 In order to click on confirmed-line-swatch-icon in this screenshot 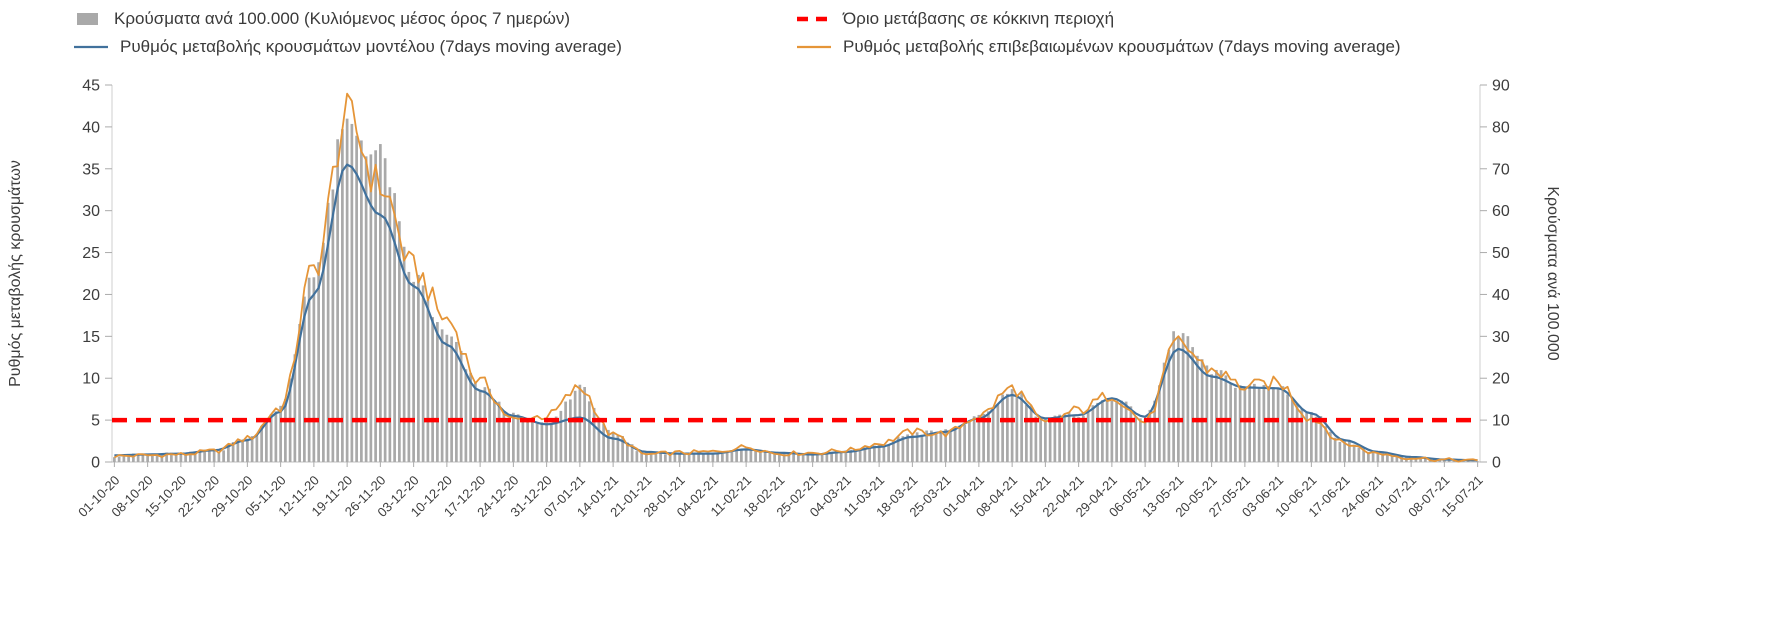, I will do `click(814, 47)`.